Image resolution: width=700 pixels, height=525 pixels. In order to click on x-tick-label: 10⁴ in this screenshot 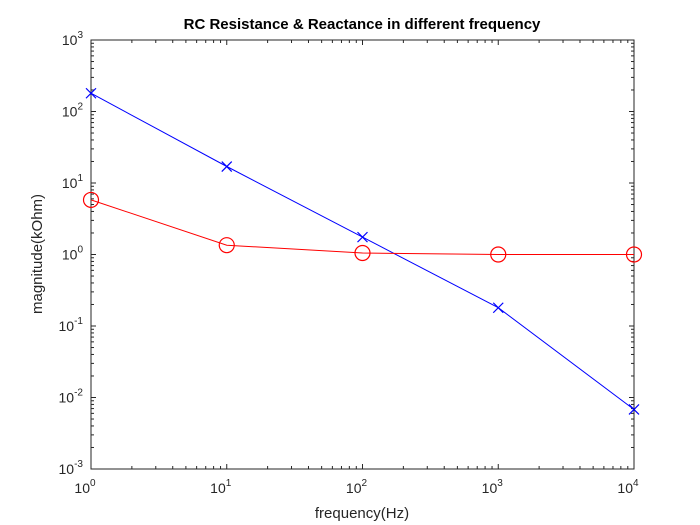, I will do `click(628, 487)`.